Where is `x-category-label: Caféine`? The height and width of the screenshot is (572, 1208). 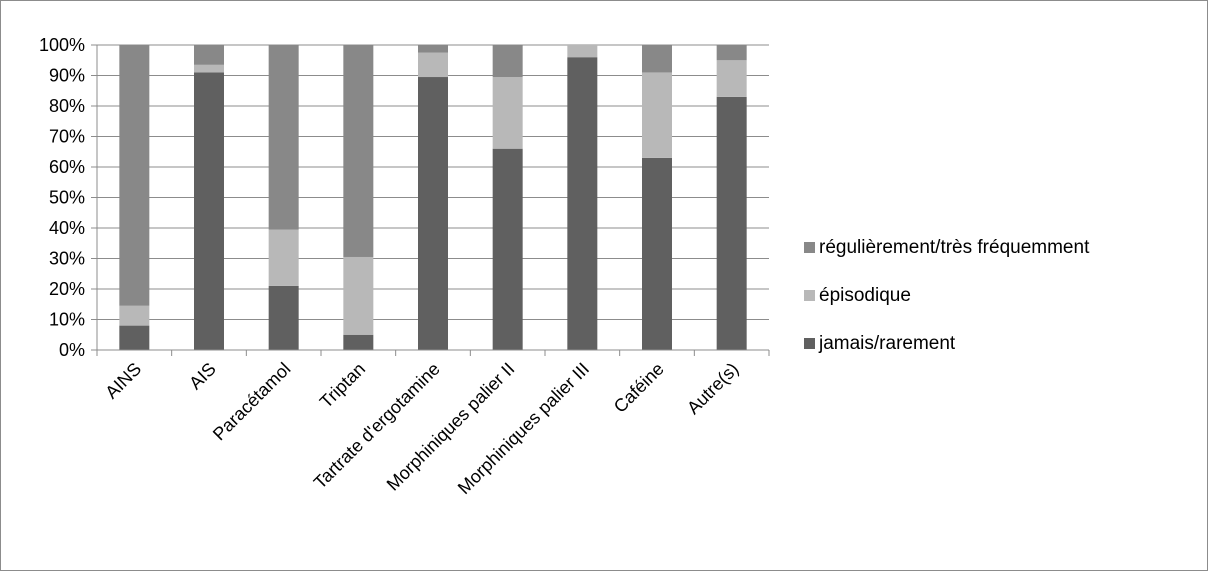 x-category-label: Caféine is located at coordinates (639, 388).